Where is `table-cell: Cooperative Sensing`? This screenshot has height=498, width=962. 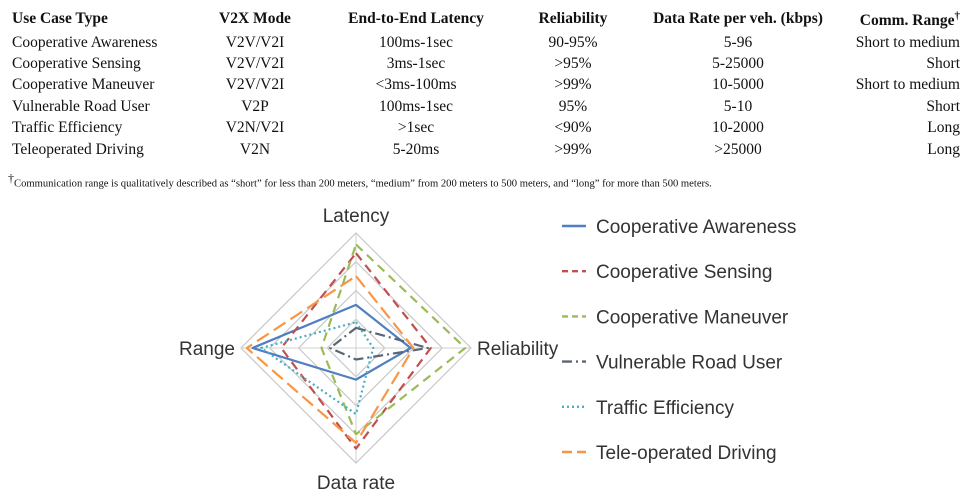 table-cell: Cooperative Sensing is located at coordinates (76, 63).